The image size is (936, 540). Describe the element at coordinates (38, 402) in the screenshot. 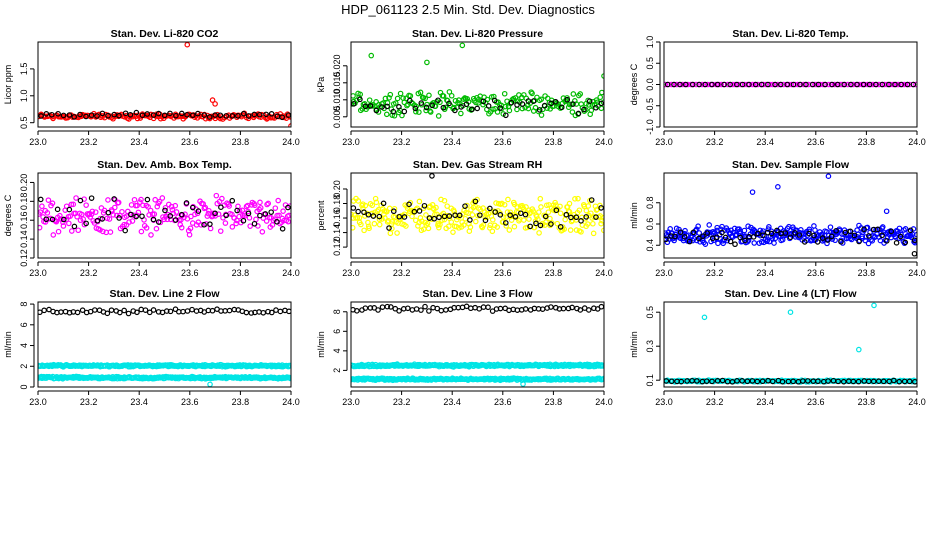

I see `x-tick-label: 23.0` at that location.